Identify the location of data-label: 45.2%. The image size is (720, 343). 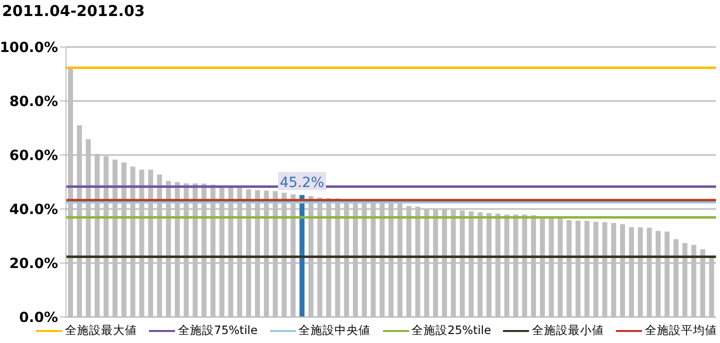
(302, 182).